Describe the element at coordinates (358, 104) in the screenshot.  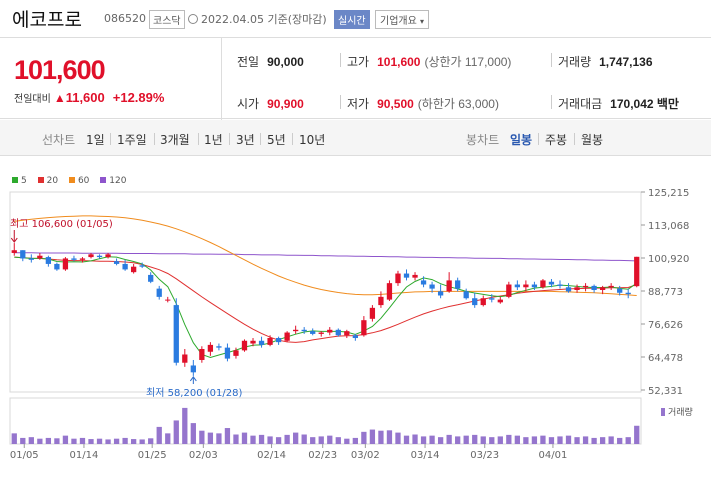
I see `field-key: 저가` at that location.